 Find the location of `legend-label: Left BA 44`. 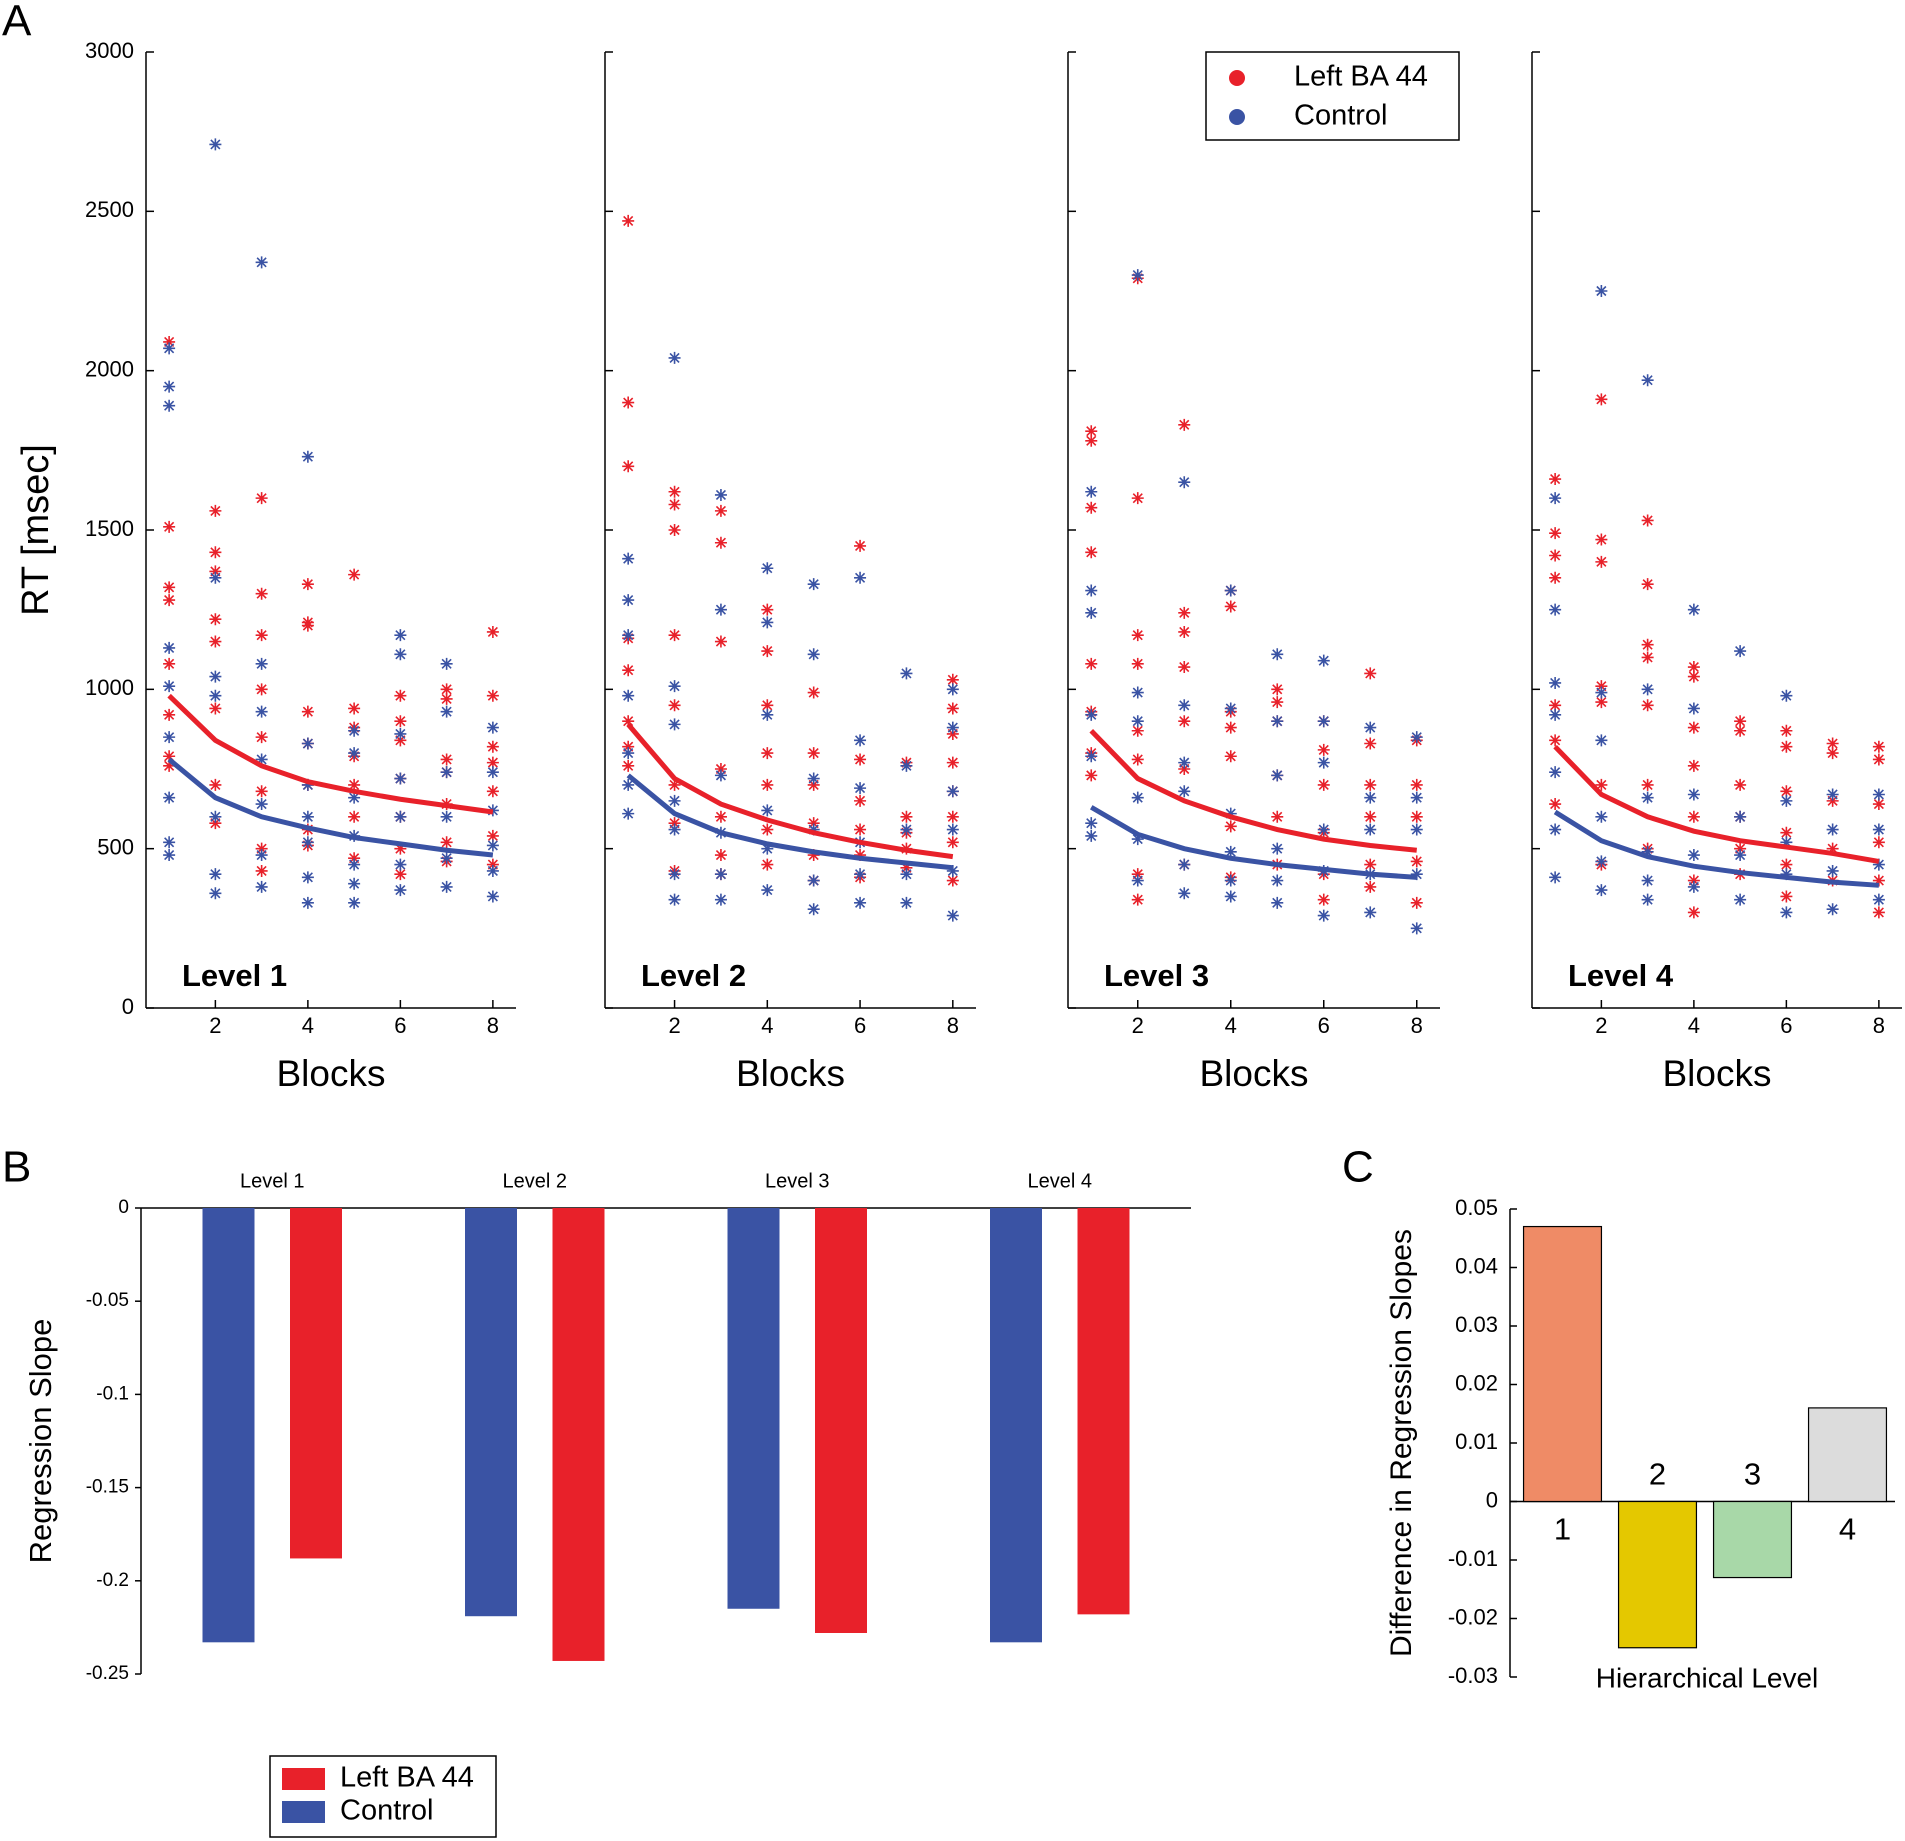

legend-label: Left BA 44 is located at coordinates (407, 1778).